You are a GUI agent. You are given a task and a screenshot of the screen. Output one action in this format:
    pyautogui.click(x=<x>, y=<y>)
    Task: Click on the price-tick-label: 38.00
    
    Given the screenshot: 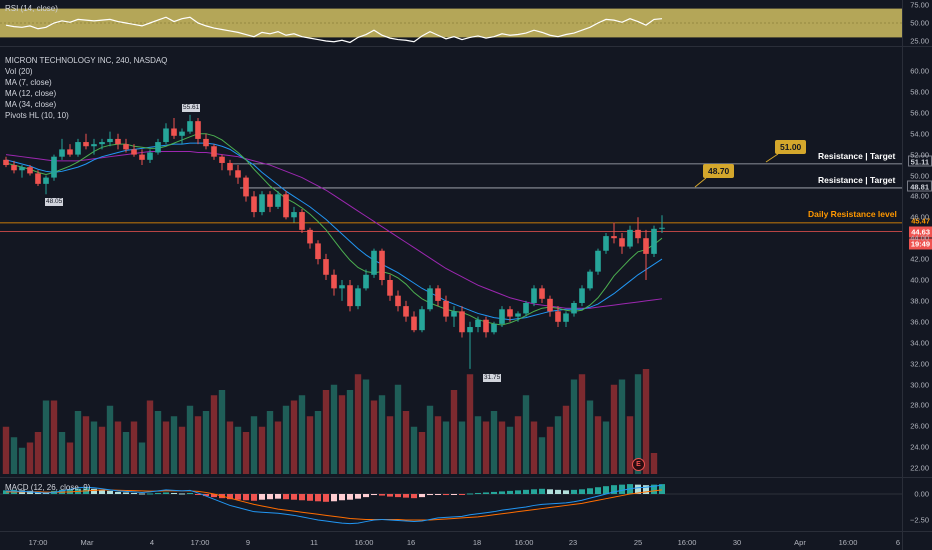 What is the action you would take?
    pyautogui.click(x=919, y=301)
    